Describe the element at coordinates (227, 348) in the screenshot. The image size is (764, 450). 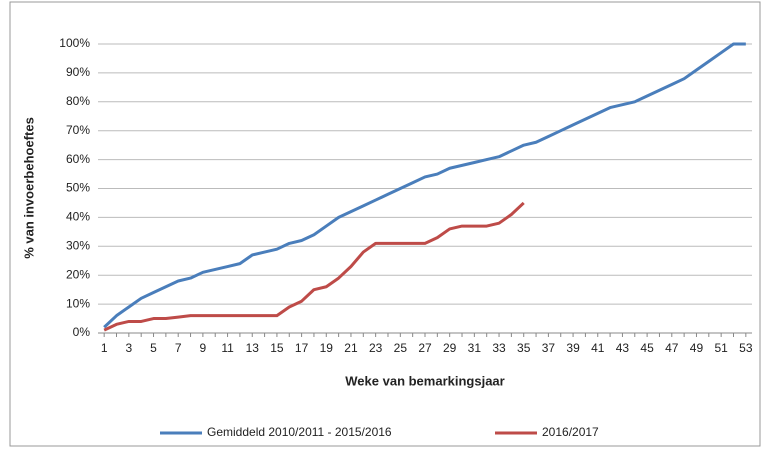
I see `x-tick-label: 11` at that location.